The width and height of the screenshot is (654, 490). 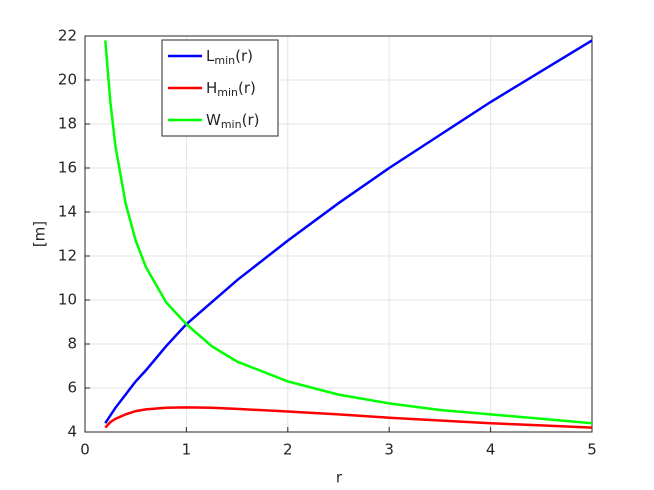 What do you see at coordinates (348, 417) in the screenshot?
I see `line-series` at bounding box center [348, 417].